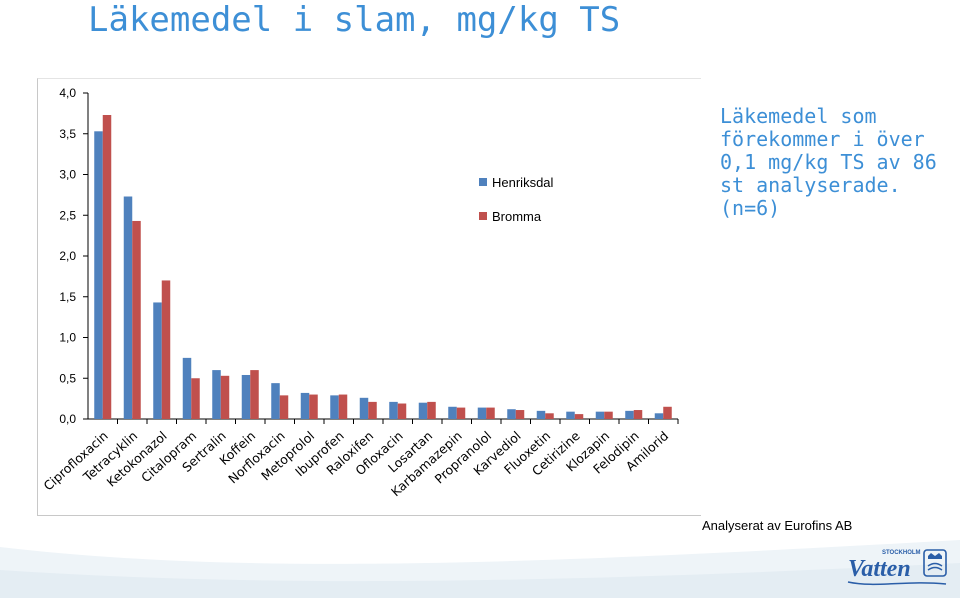  Describe the element at coordinates (67, 297) in the screenshot. I see `y-tick-label: 1,5` at that location.